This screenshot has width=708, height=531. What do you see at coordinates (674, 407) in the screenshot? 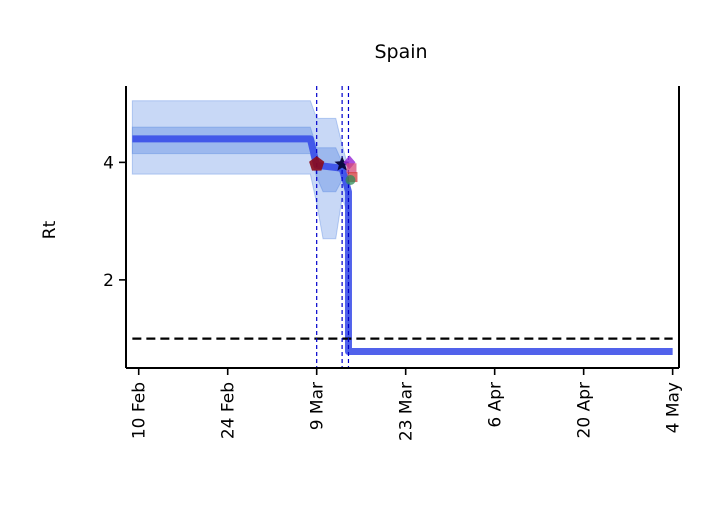
I see `x-tick-label-7: 4 May` at bounding box center [674, 407].